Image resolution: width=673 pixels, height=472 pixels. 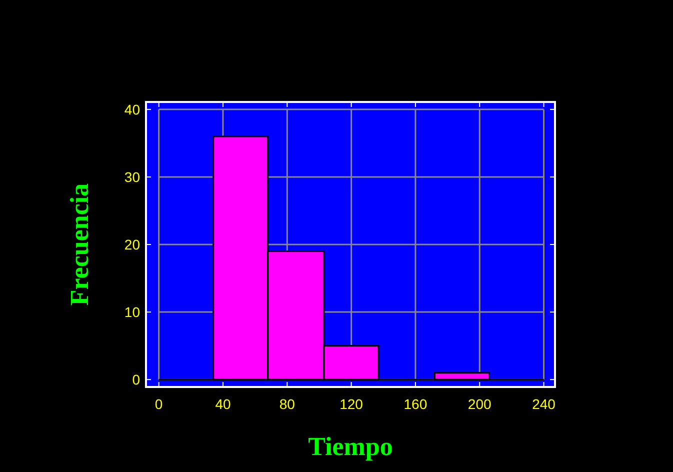 I want to click on y-axis-title: Frecuencia, so click(x=79, y=244).